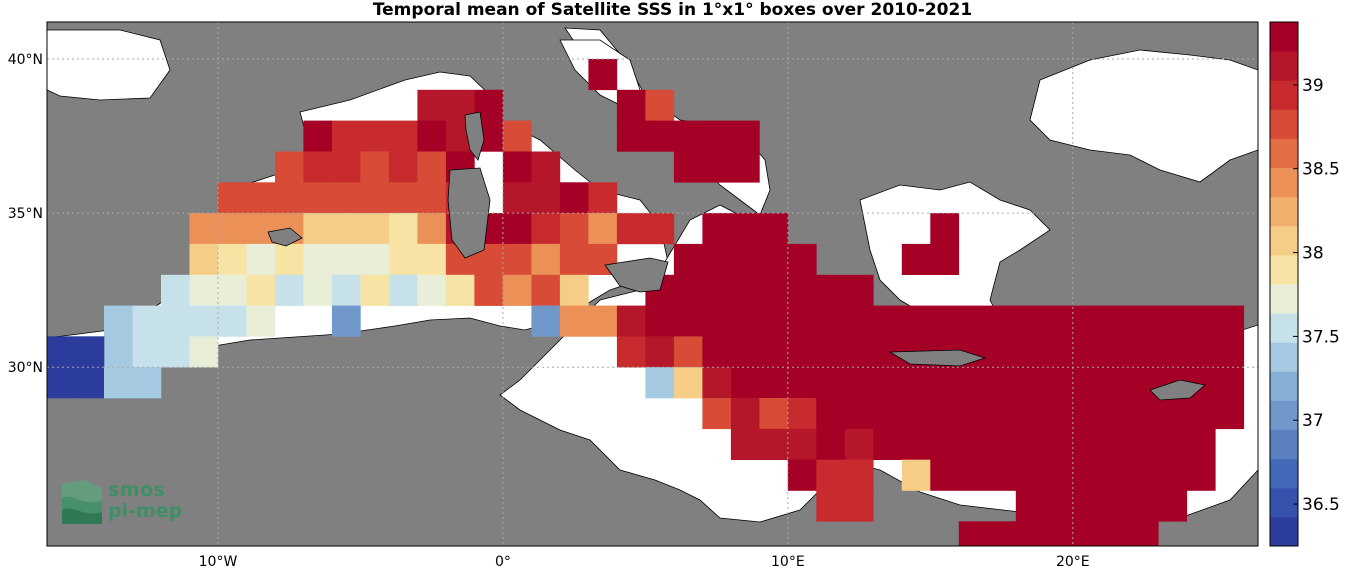 Image resolution: width=1345 pixels, height=568 pixels. Describe the element at coordinates (25, 60) in the screenshot. I see `lat-tick-label: 40°N` at that location.